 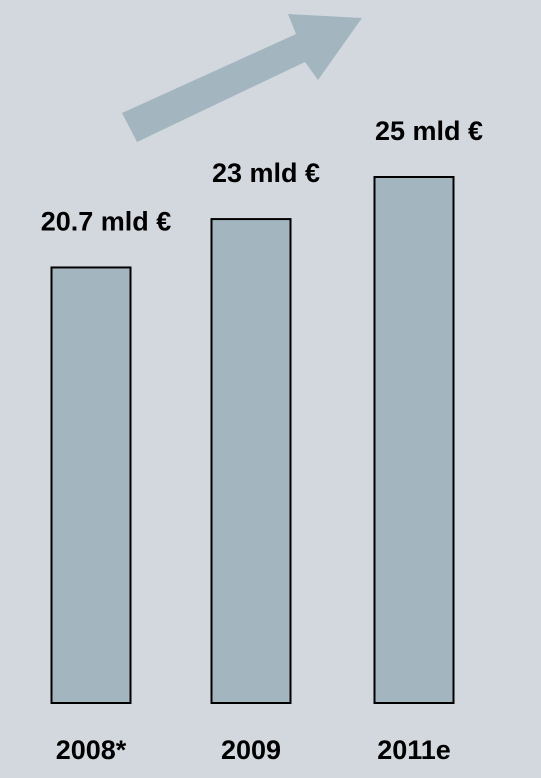 I want to click on x-tick-label: 2008*, so click(x=91, y=750).